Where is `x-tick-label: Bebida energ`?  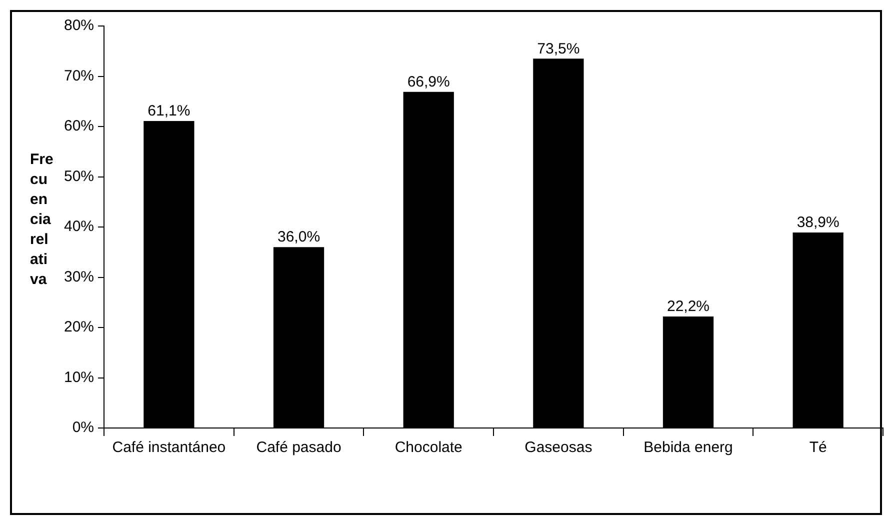 x-tick-label: Bebida energ is located at coordinates (688, 447).